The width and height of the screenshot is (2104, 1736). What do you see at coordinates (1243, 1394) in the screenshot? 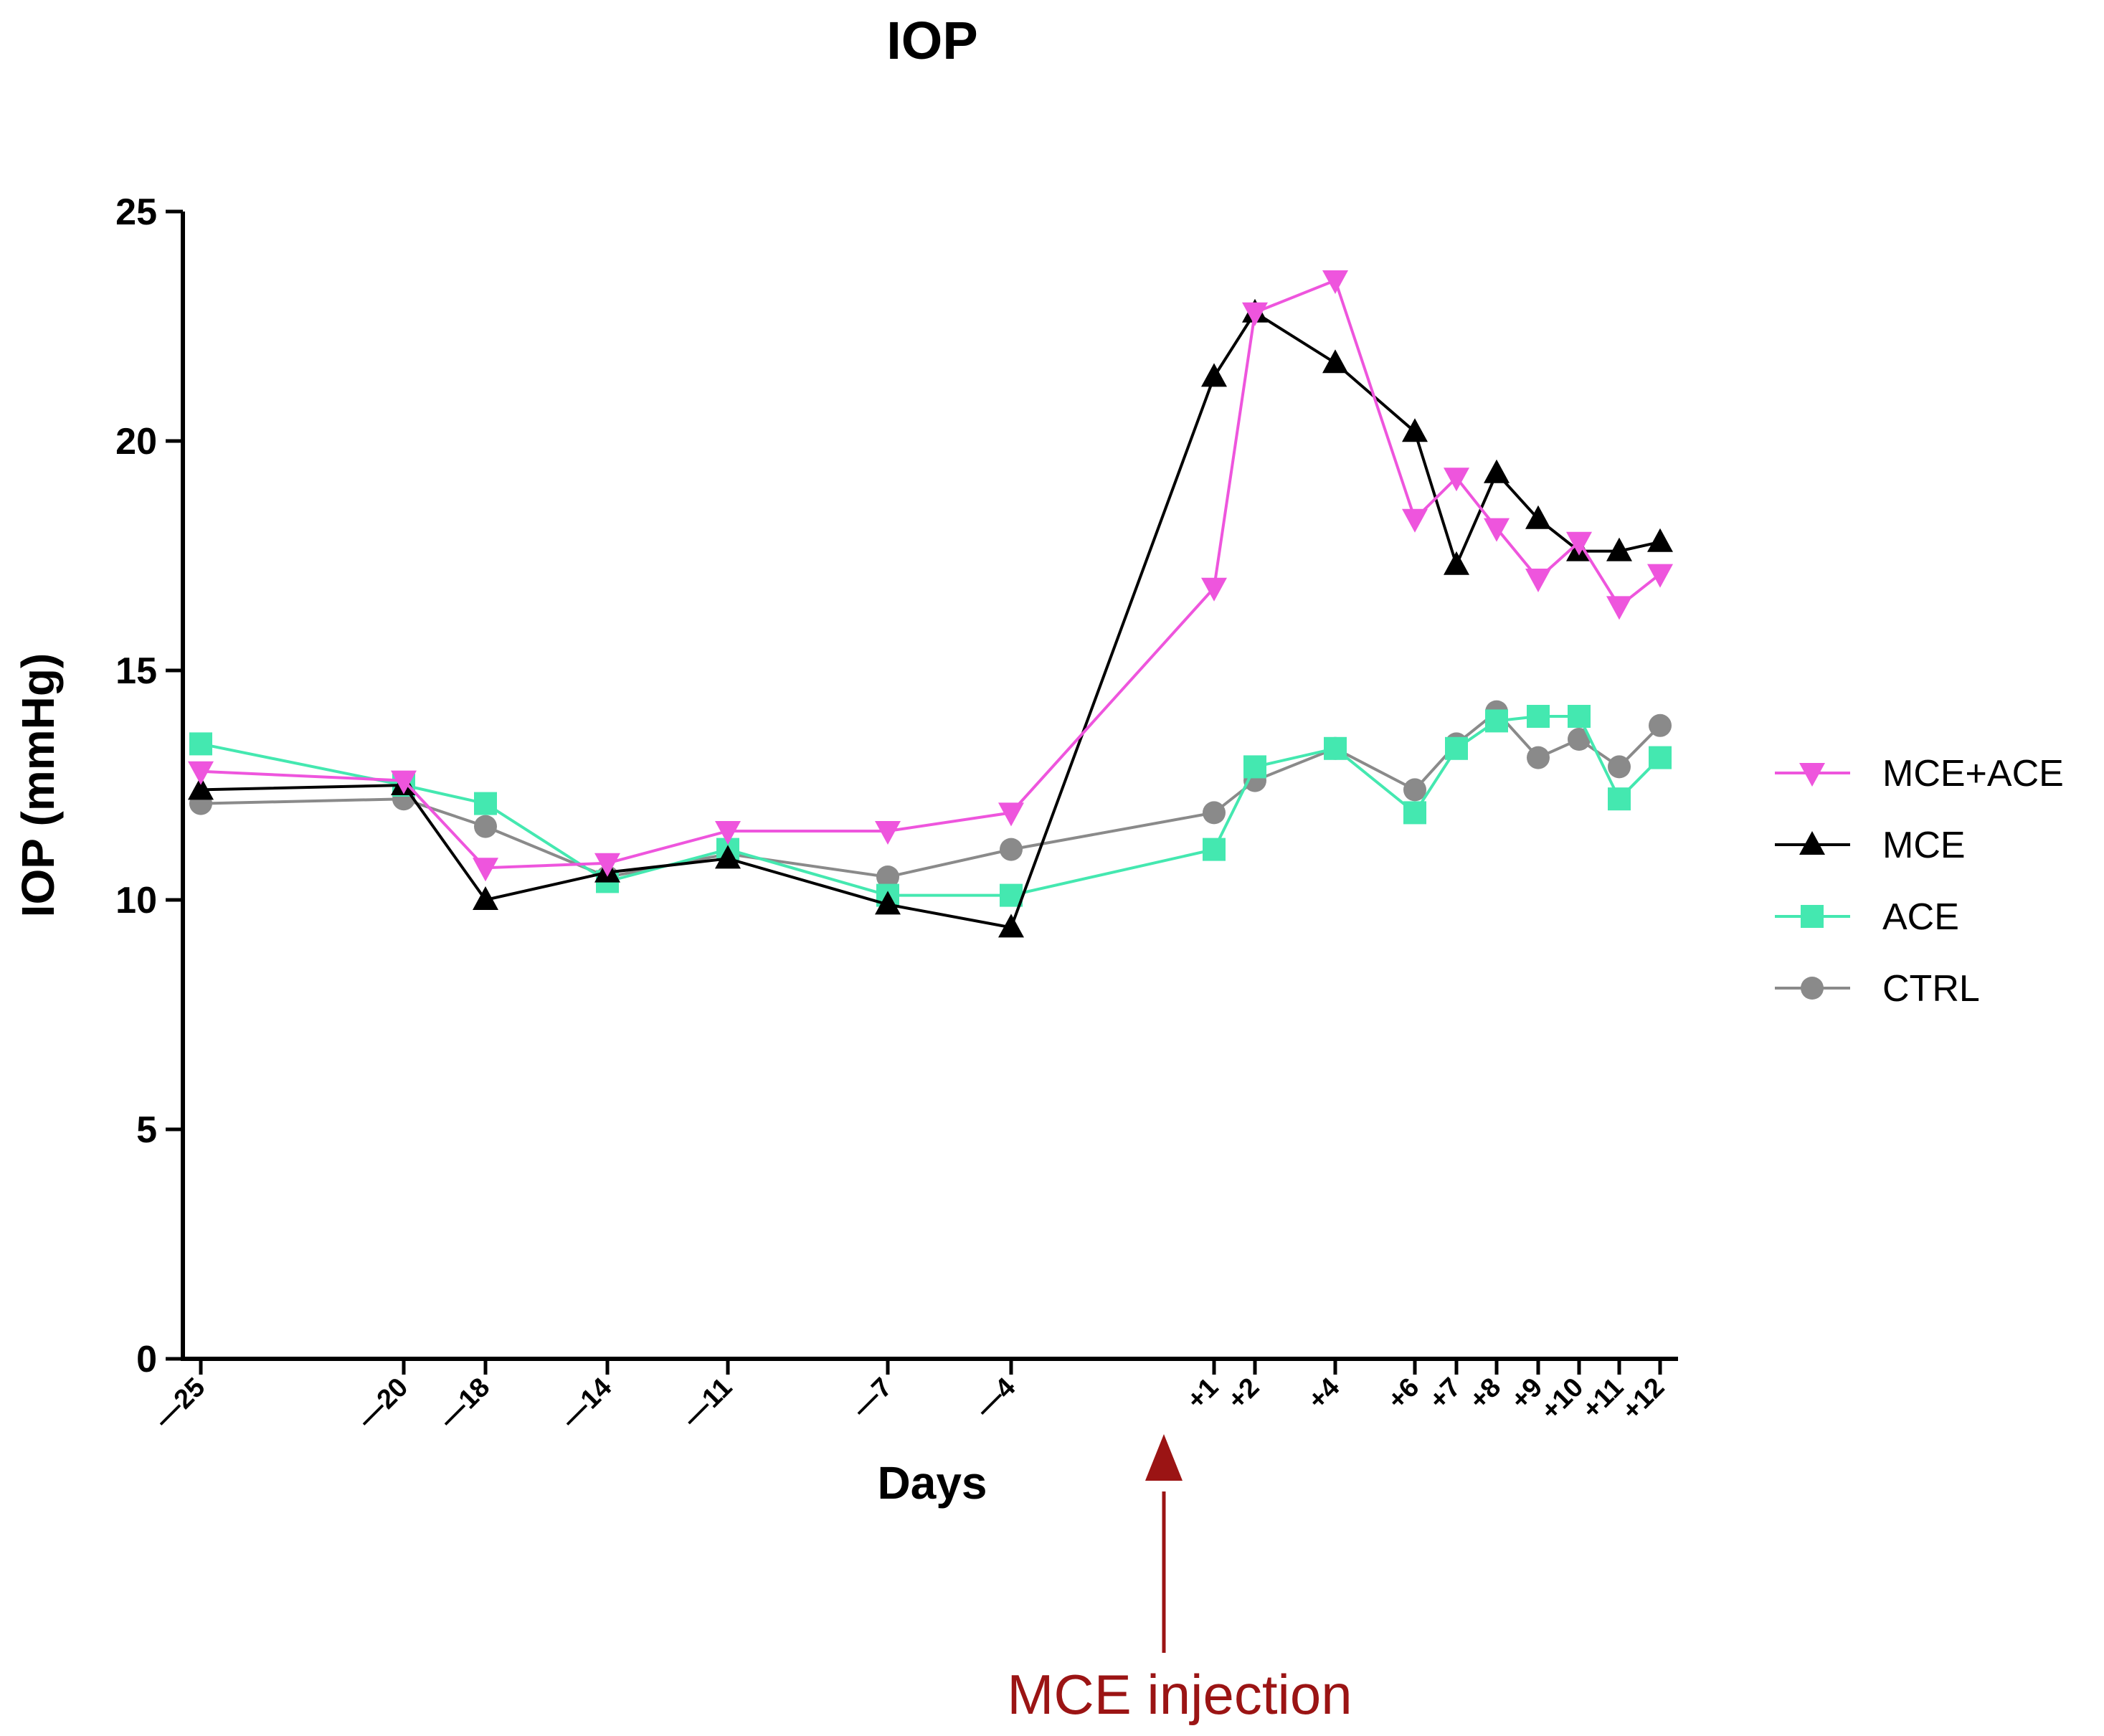
I see `x-tick-label: +2` at bounding box center [1243, 1394].